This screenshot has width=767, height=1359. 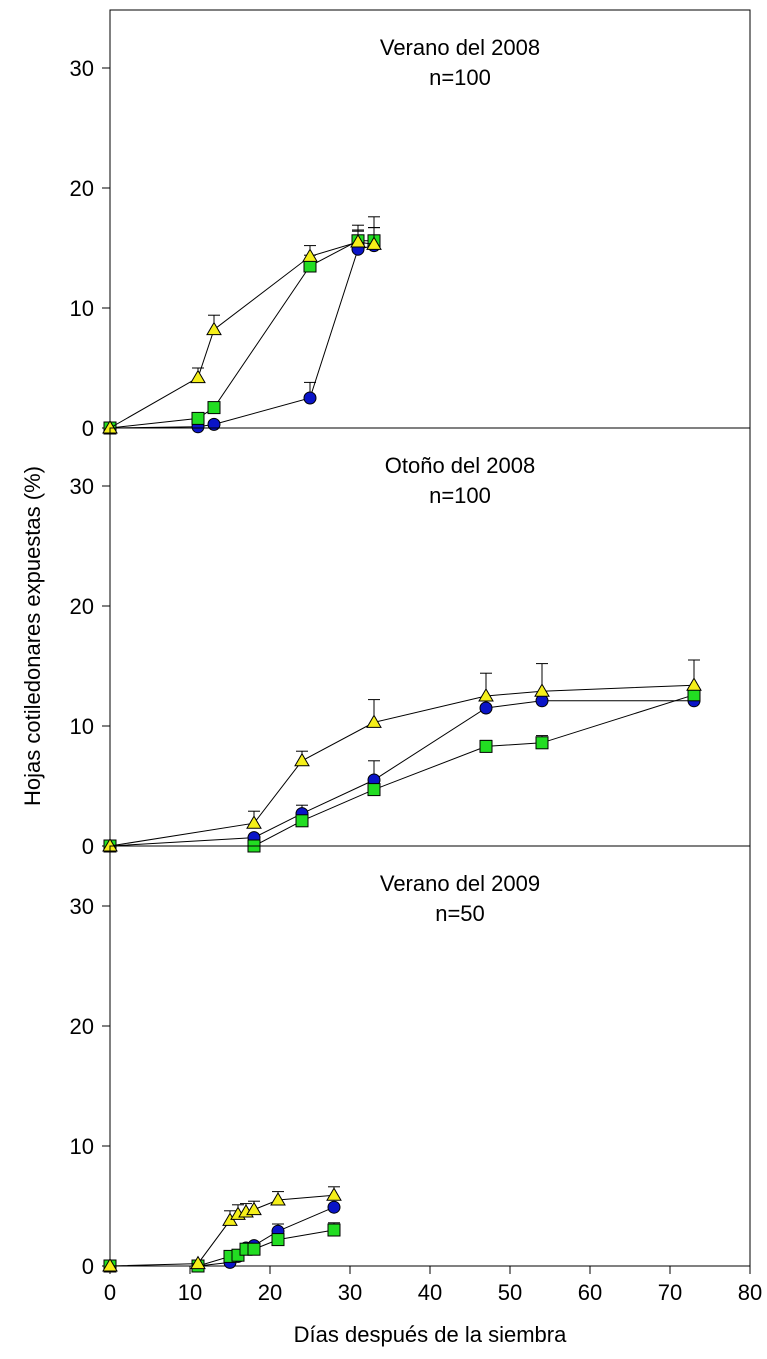 What do you see at coordinates (32, 636) in the screenshot?
I see `y-axis-label: Hojas cotiledonares expuestas (%)` at bounding box center [32, 636].